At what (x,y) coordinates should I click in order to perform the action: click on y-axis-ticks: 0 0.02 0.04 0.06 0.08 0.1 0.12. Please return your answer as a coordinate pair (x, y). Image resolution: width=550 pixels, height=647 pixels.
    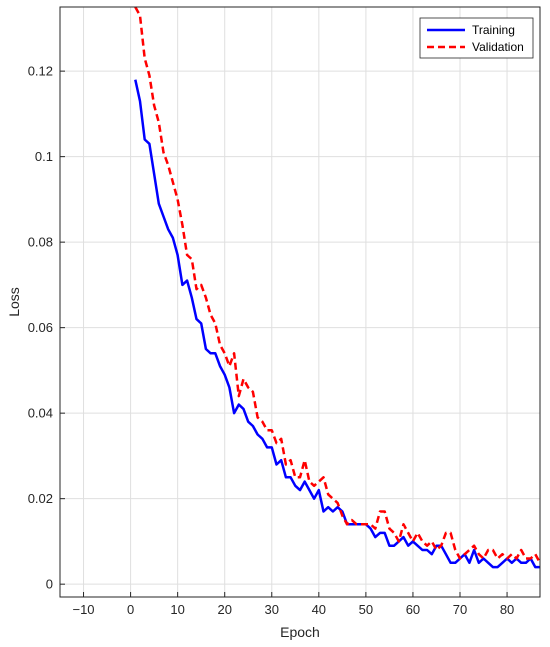
    Looking at the image, I should click on (46, 328).